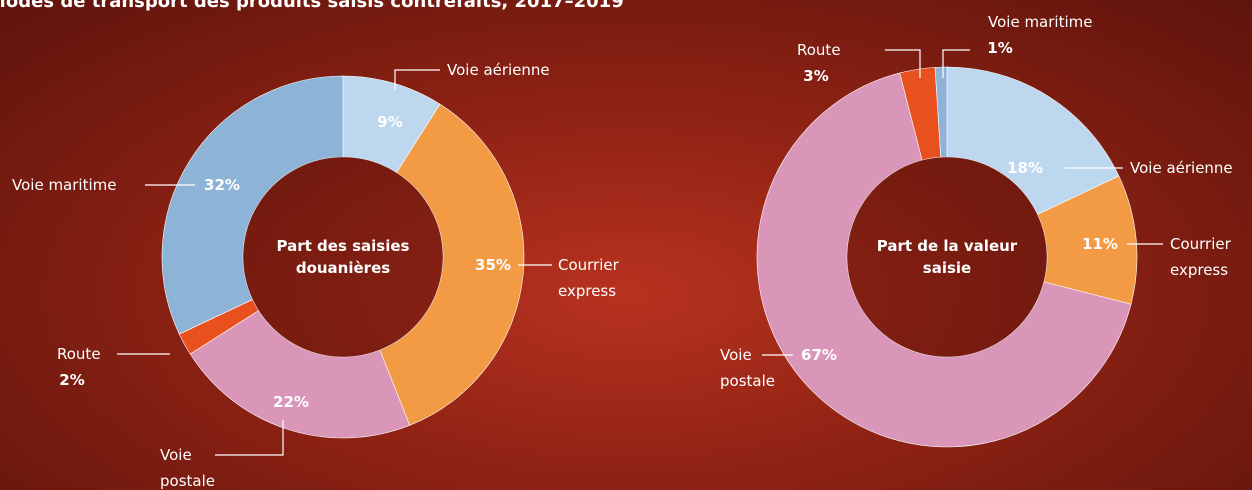  What do you see at coordinates (816, 76) in the screenshot?
I see `value-label: 3%` at bounding box center [816, 76].